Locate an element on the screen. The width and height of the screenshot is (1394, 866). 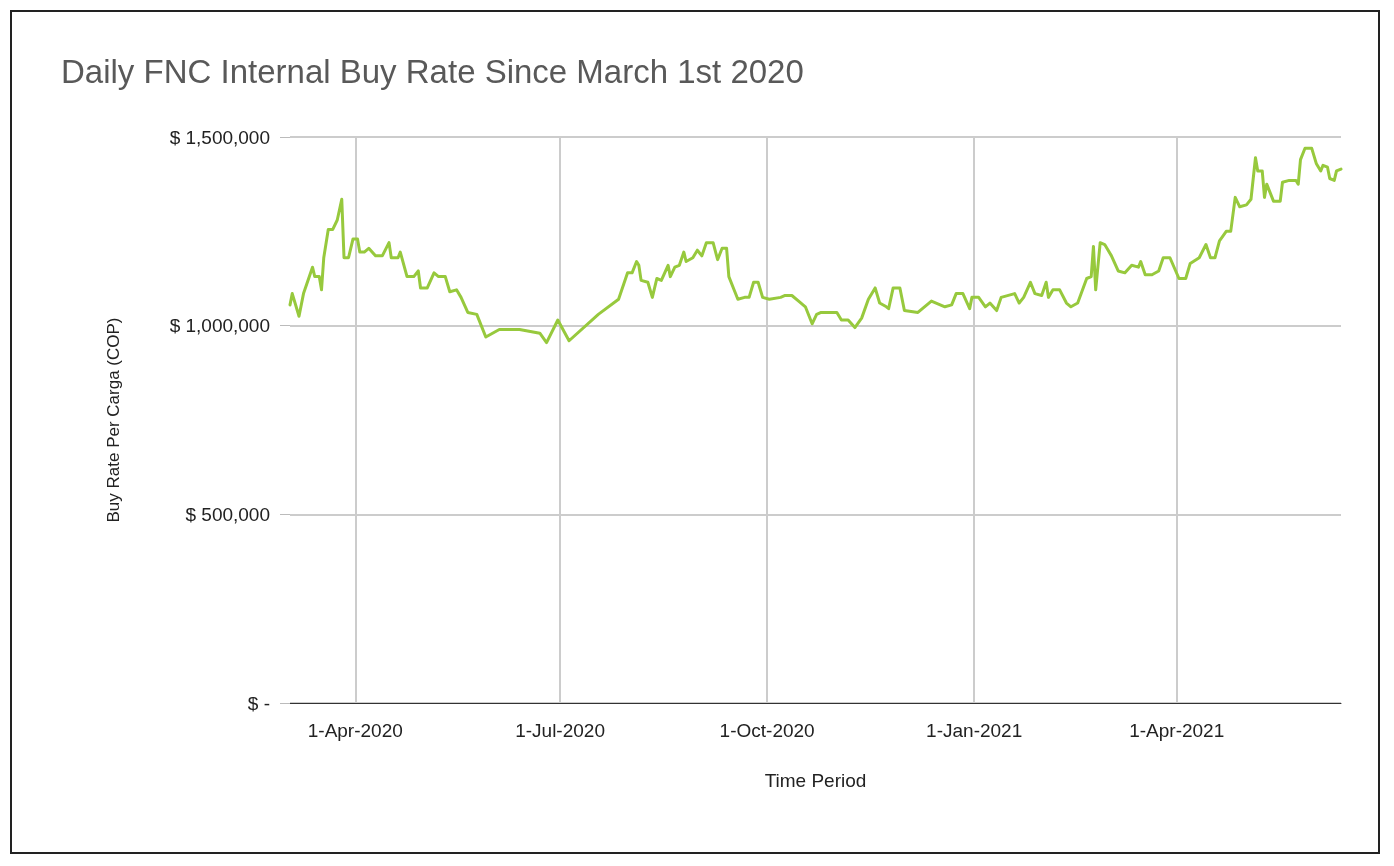
y-tick-label: $ 500,000 is located at coordinates (227, 514).